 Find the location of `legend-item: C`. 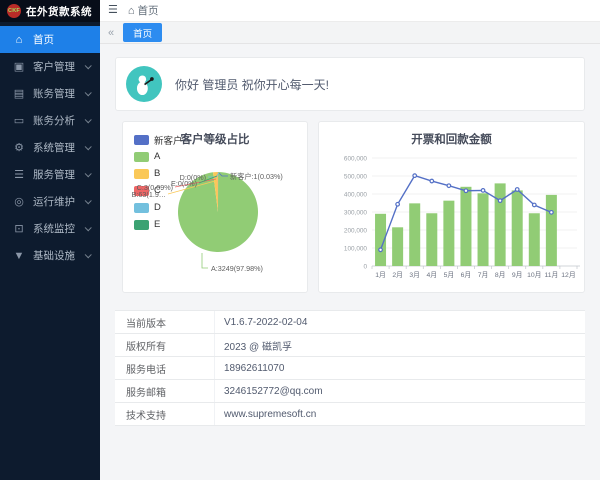

legend-item: C is located at coordinates (158, 190).